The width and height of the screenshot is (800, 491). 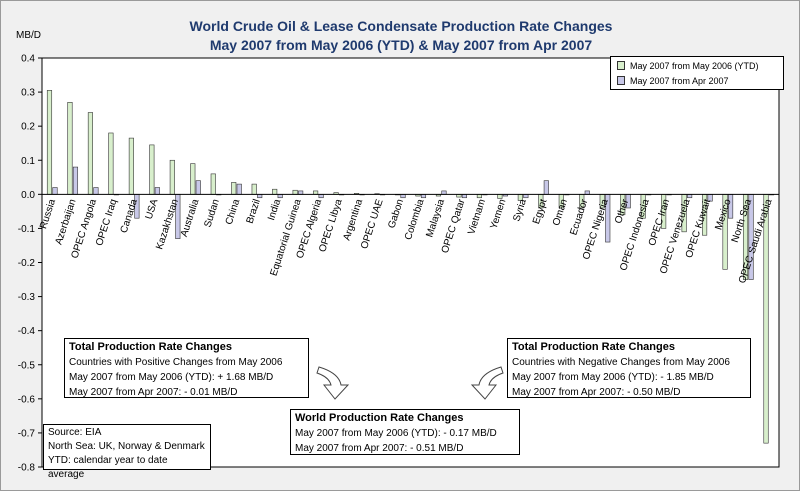 What do you see at coordinates (596, 392) in the screenshot?
I see `negative-box-line3: May 2007 from Apr 2007: - 0.50 MB/D` at bounding box center [596, 392].